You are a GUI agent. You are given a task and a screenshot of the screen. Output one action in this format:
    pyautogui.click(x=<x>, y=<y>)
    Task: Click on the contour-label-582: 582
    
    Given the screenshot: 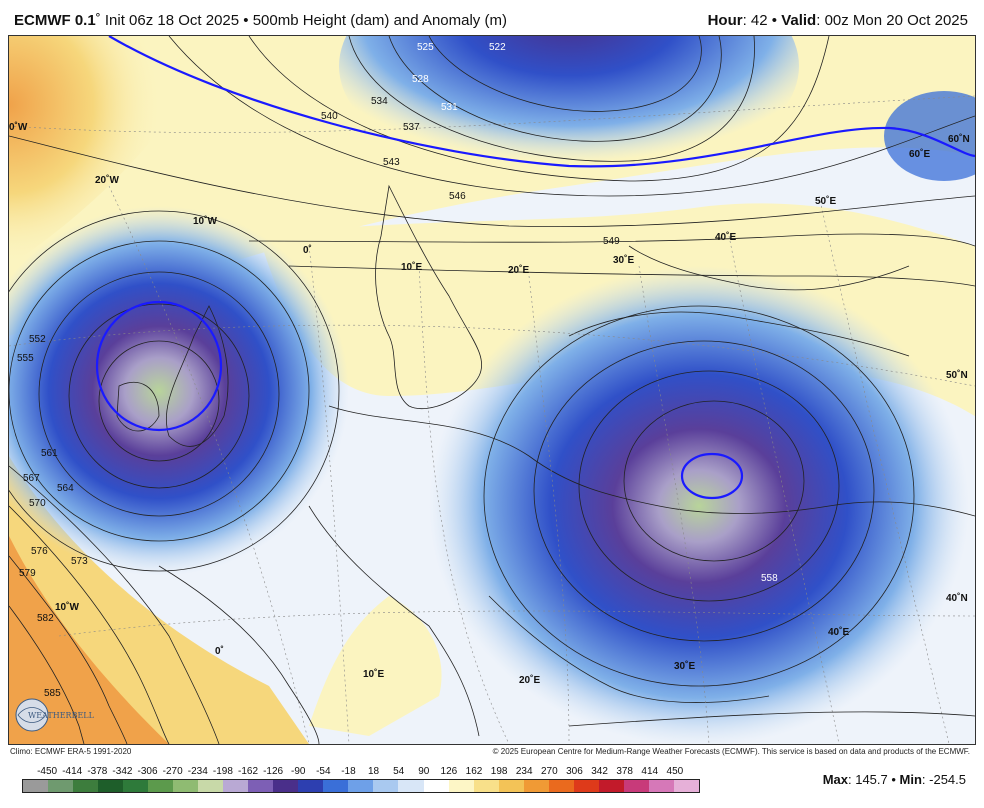 What is the action you would take?
    pyautogui.click(x=45, y=618)
    